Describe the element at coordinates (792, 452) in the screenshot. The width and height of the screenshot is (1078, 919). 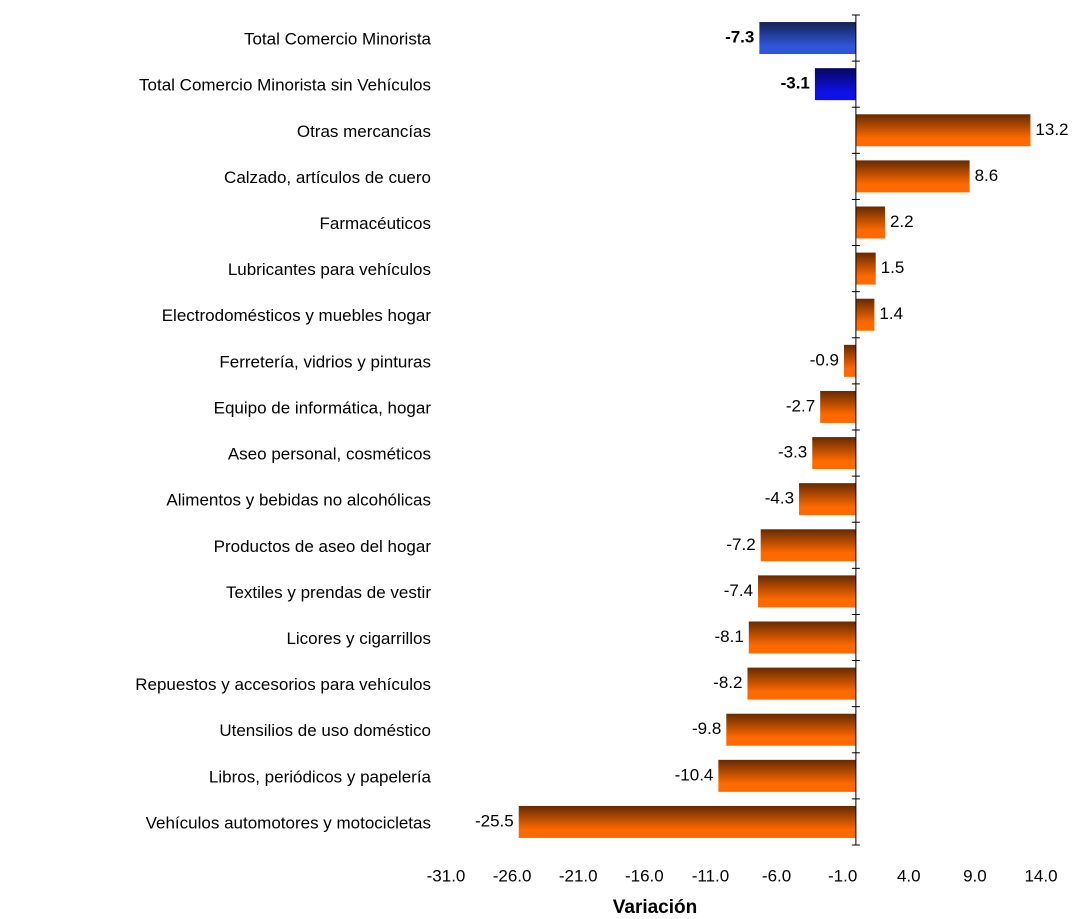
I see `value-label: -3.3` at that location.